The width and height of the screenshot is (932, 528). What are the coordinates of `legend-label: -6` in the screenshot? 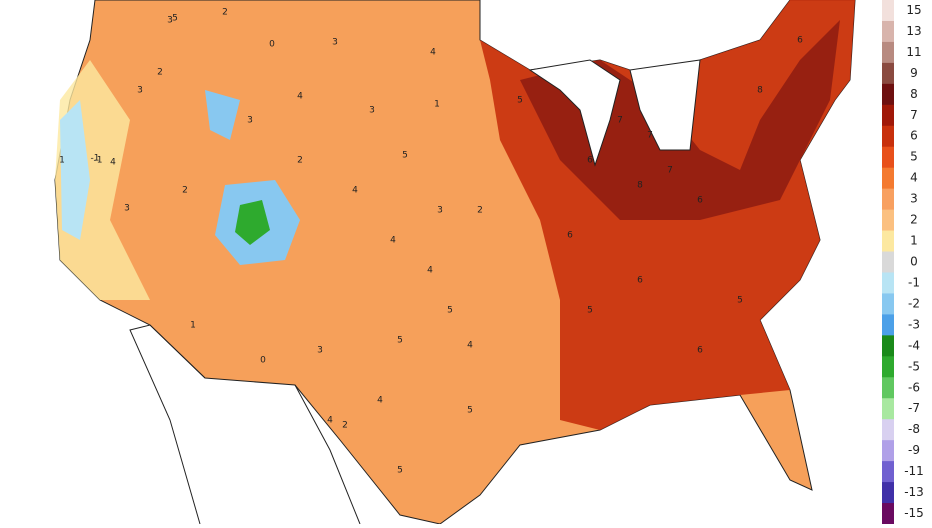 It's located at (914, 387).